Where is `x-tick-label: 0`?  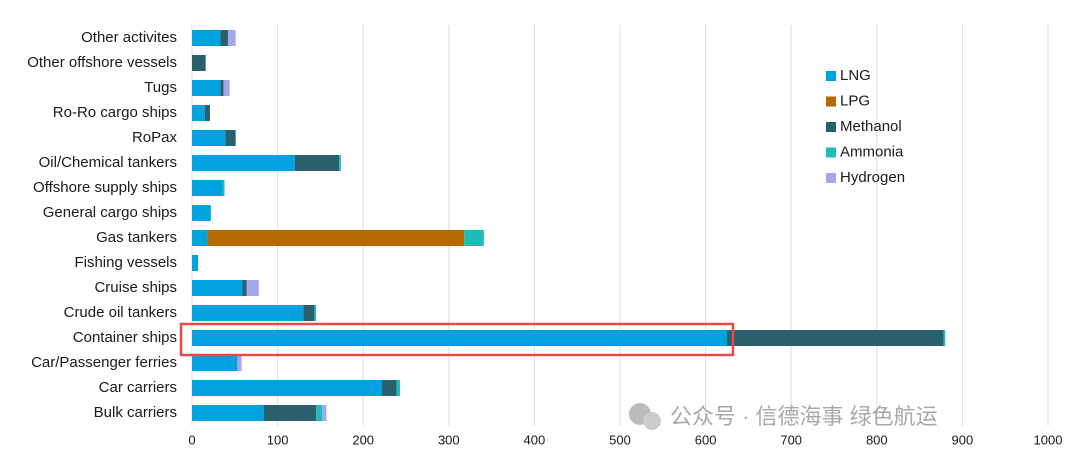 x-tick-label: 0 is located at coordinates (191, 439).